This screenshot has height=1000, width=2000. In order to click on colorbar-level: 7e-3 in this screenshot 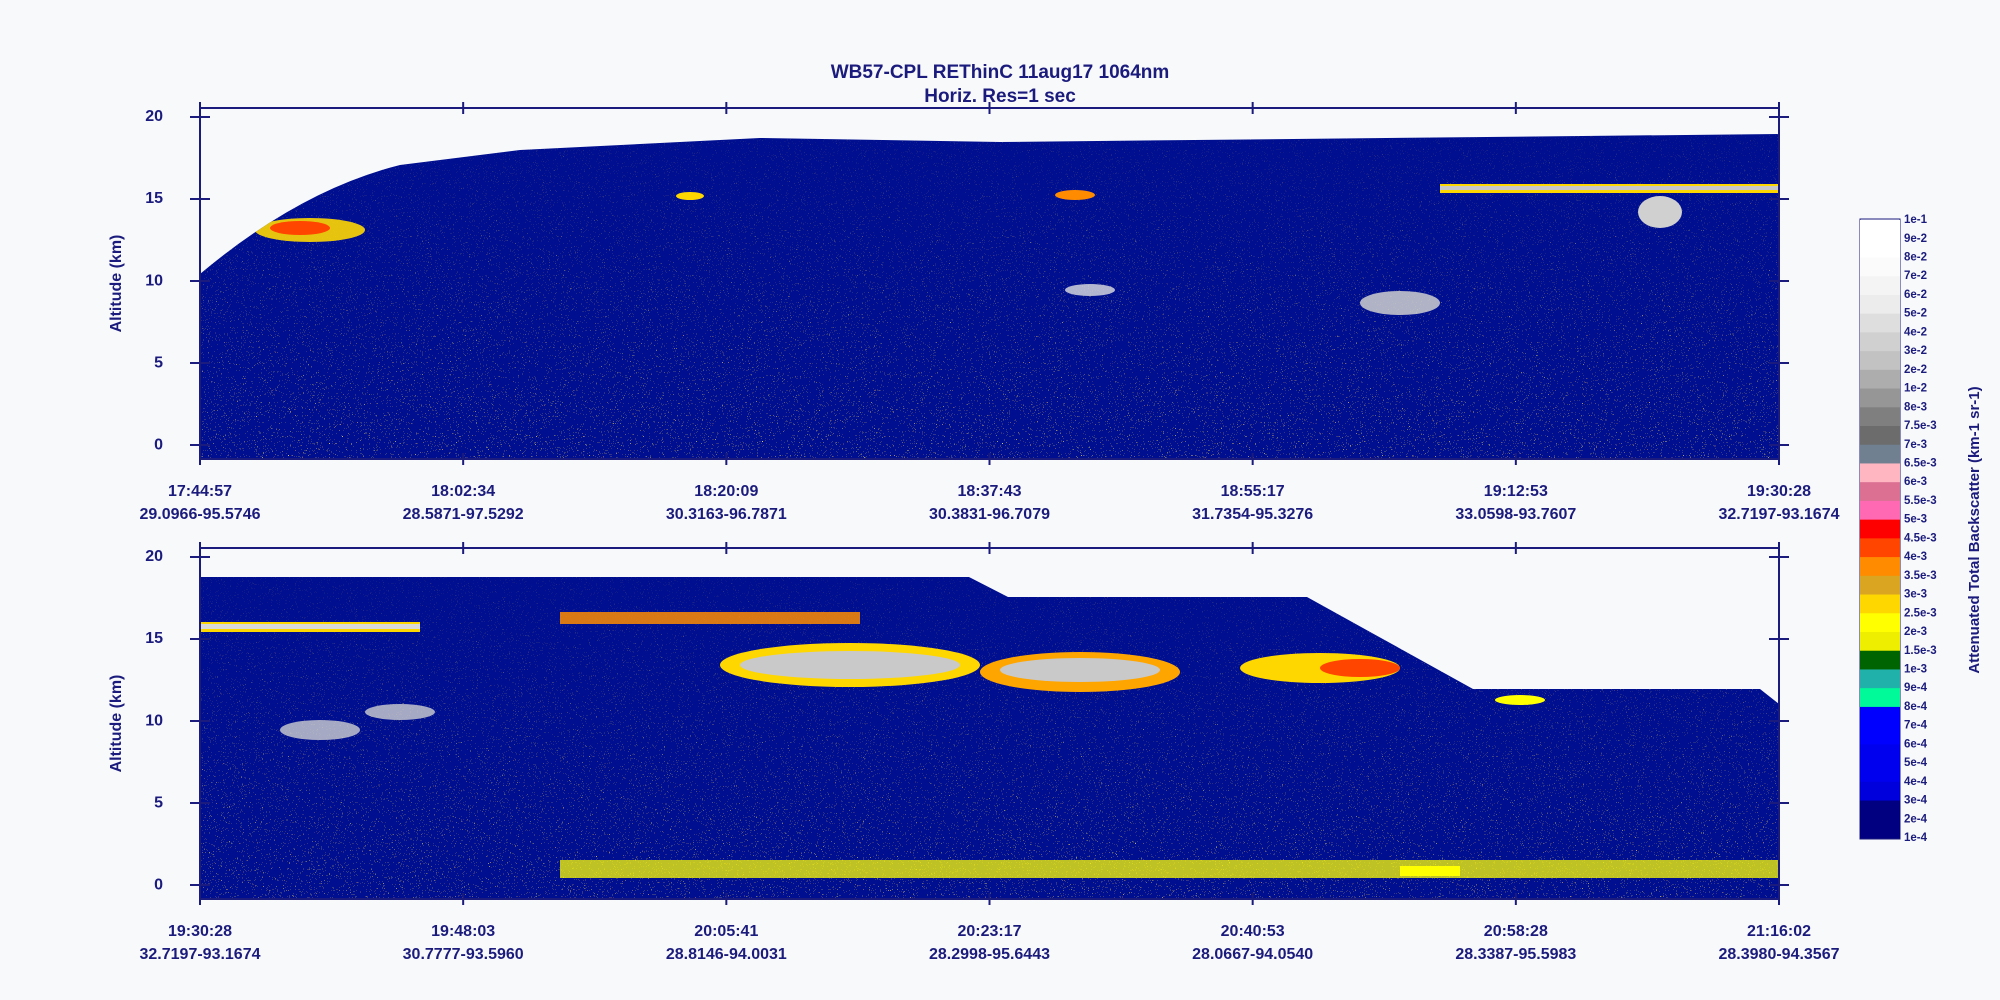, I will do `click(1915, 445)`.